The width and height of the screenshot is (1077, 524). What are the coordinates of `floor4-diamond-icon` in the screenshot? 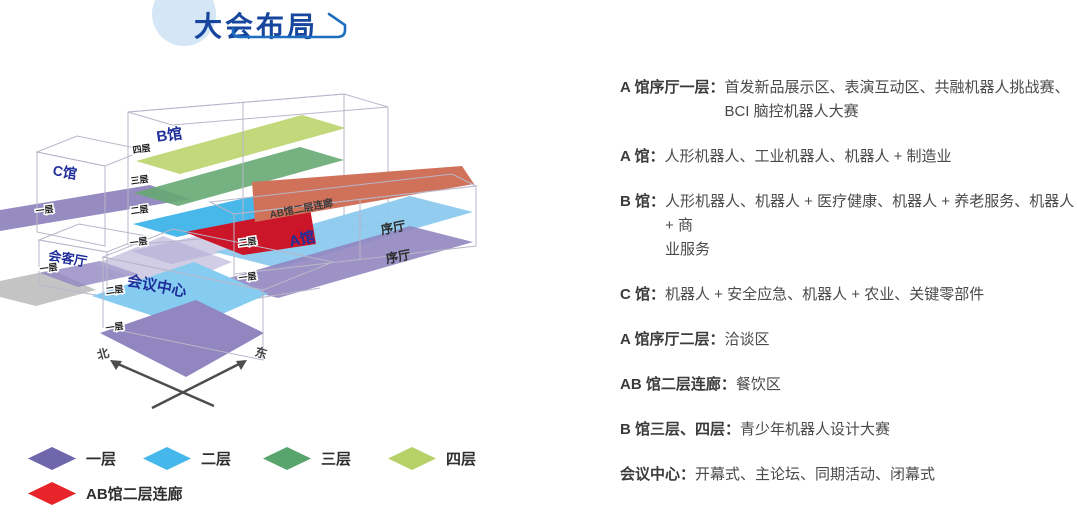 It's located at (412, 458).